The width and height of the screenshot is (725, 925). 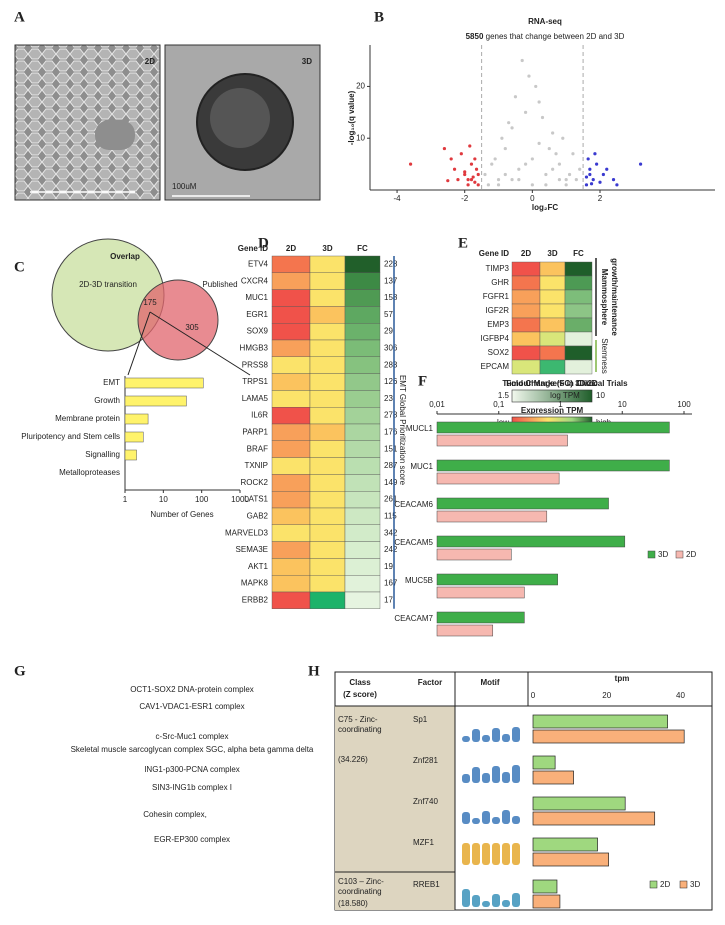 What do you see at coordinates (258, 566) in the screenshot?
I see `gene-label: AKT1` at bounding box center [258, 566].